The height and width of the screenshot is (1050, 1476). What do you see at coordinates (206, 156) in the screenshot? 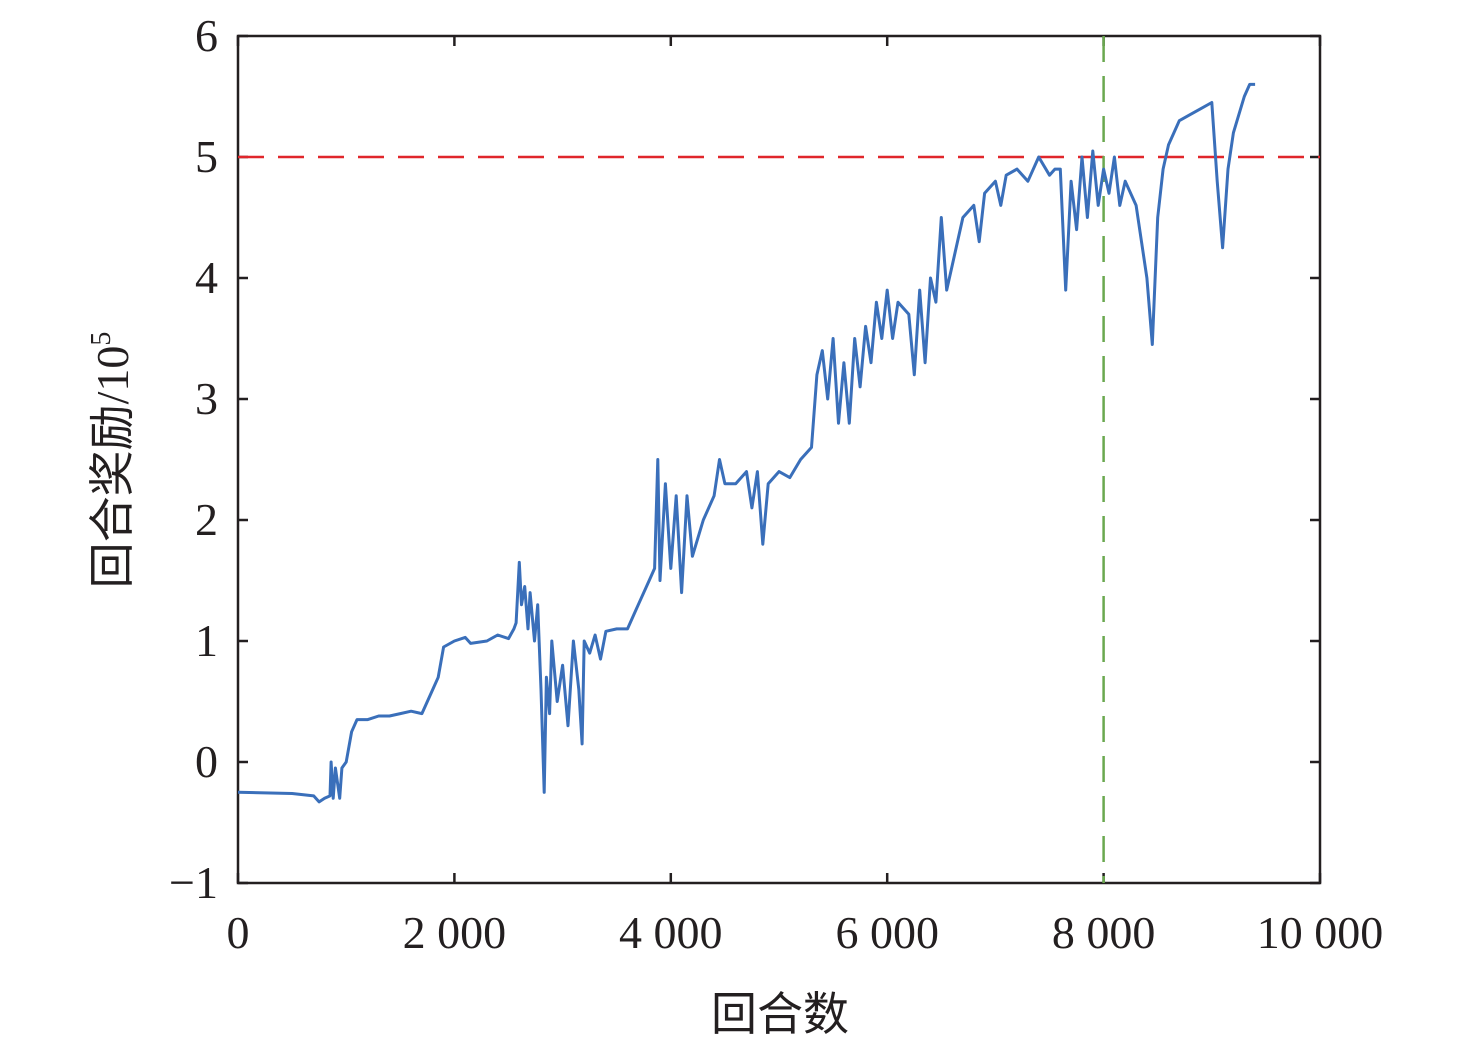
I see `y-tick-label: 5` at bounding box center [206, 156].